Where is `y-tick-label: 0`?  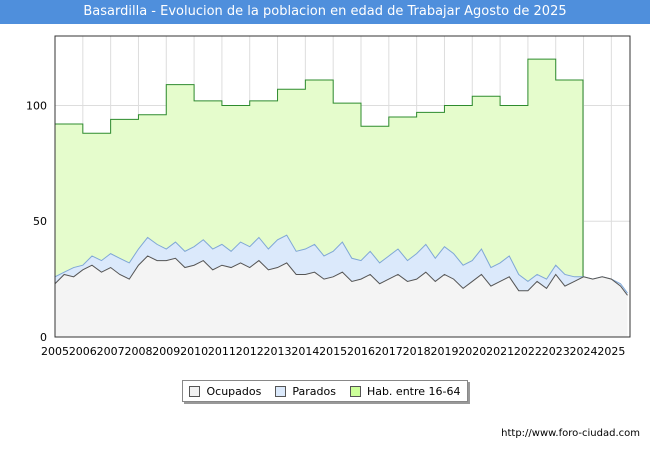
y-tick-label: 0 is located at coordinates (43, 337).